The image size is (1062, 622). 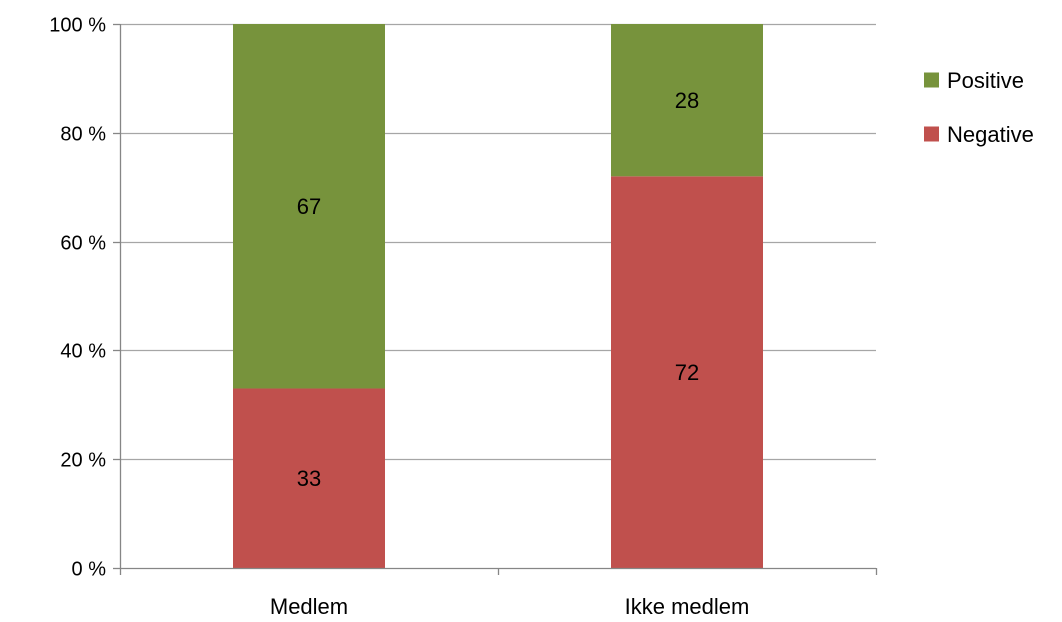 I want to click on legend-swatch-positive, so click(x=931, y=80).